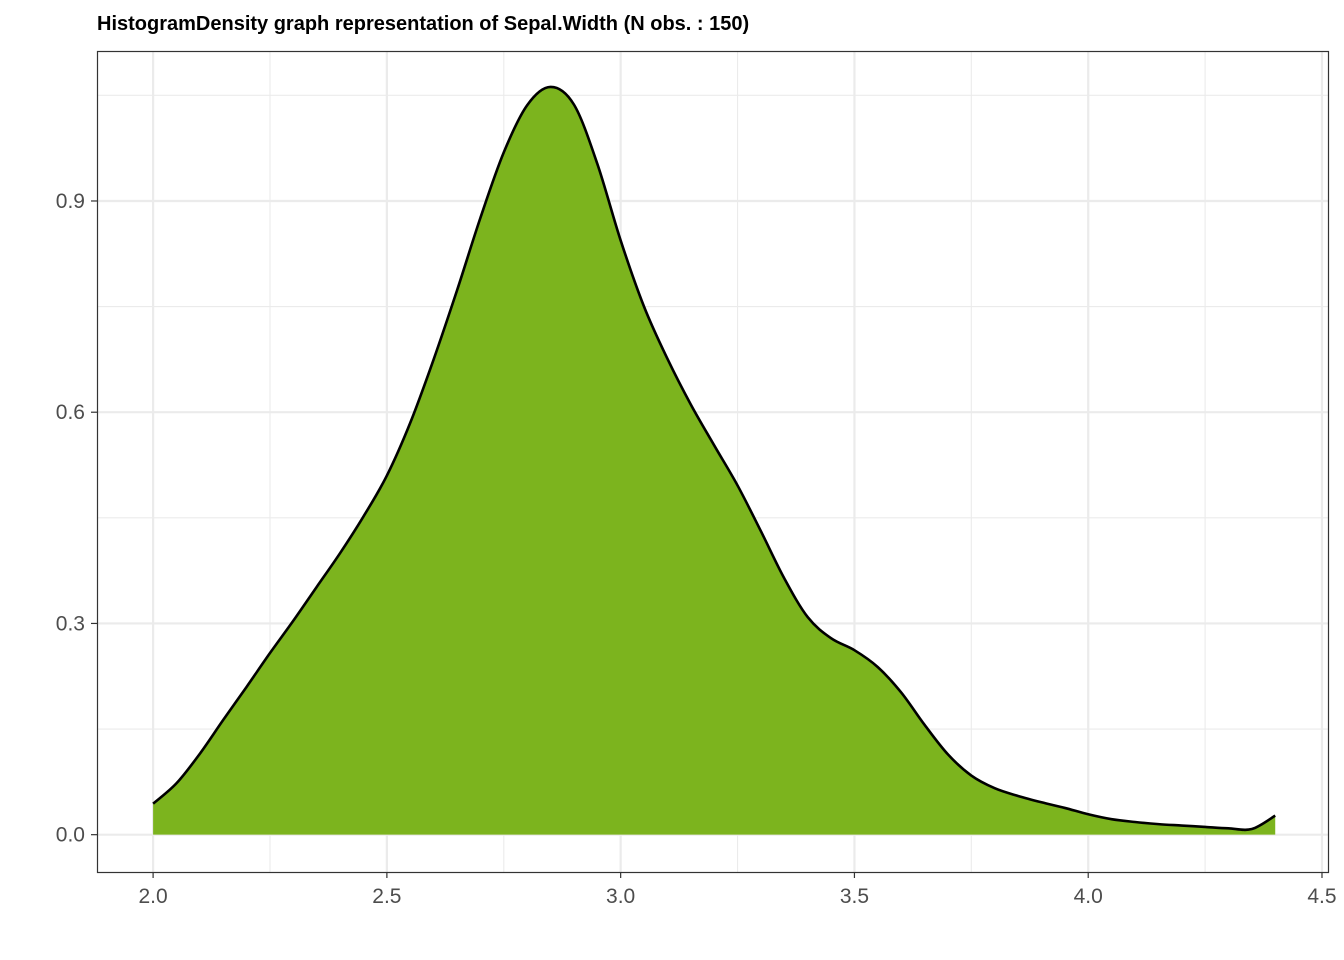 The width and height of the screenshot is (1344, 960). I want to click on x-tick-label: 3.5, so click(854, 896).